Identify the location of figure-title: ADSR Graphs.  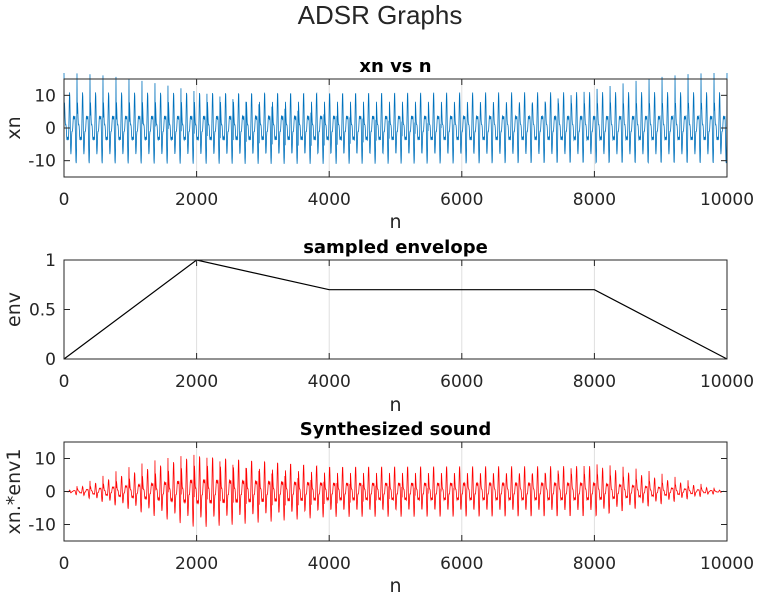
(380, 15).